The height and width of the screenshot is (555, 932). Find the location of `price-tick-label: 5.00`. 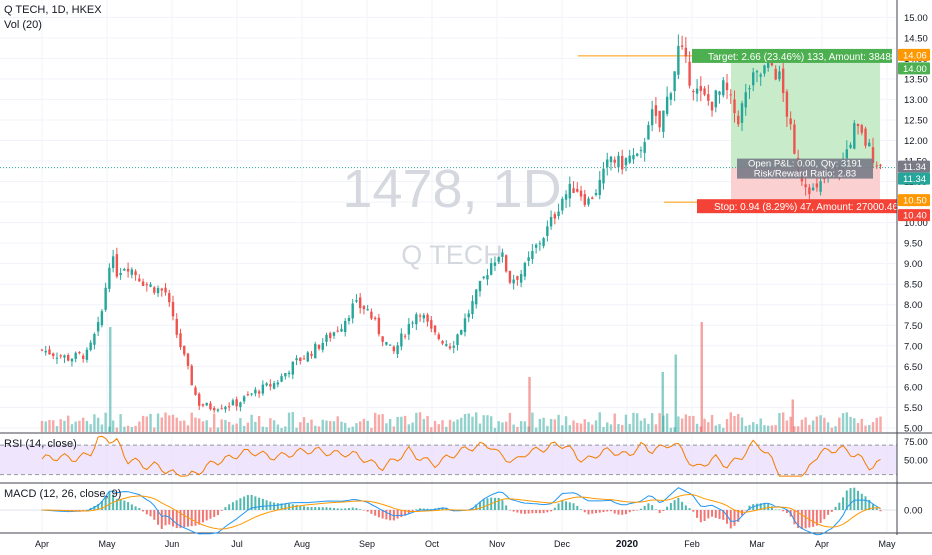

price-tick-label: 5.00 is located at coordinates (913, 428).